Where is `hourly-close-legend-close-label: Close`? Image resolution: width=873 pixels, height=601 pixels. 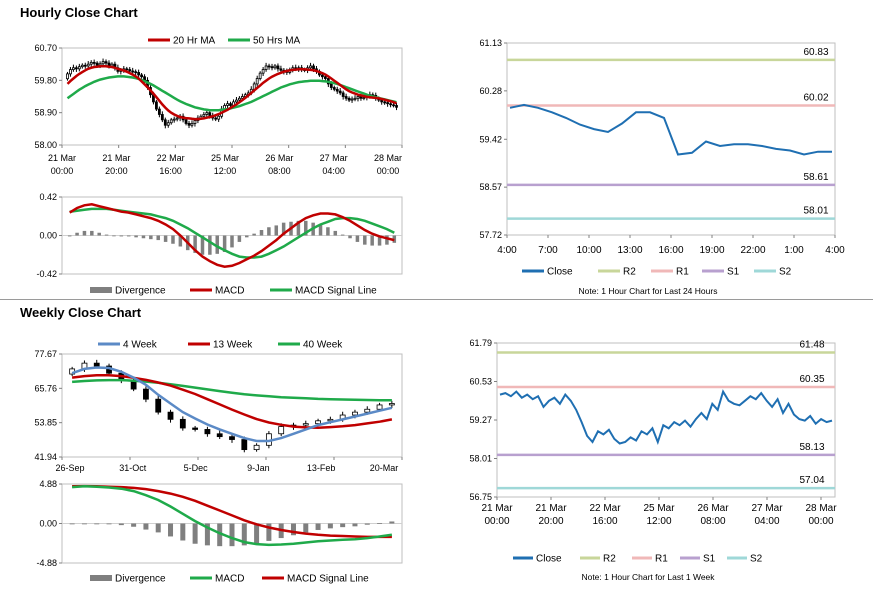 hourly-close-legend-close-label: Close is located at coordinates (560, 272).